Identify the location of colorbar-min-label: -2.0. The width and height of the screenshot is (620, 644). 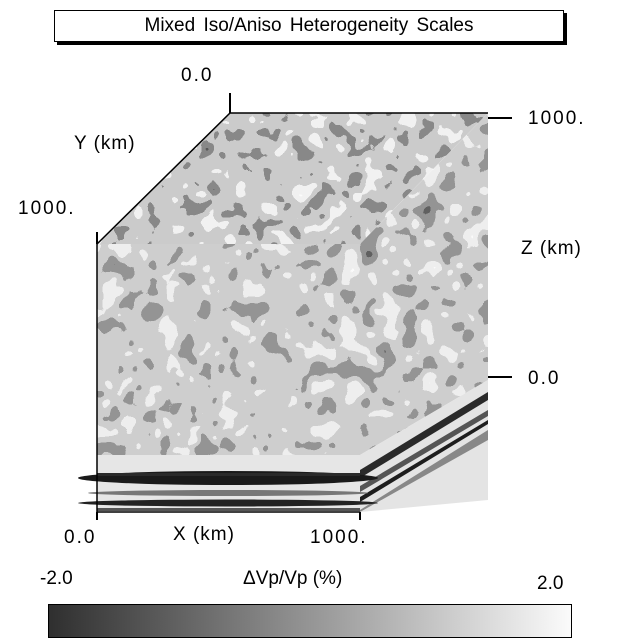
(56, 578).